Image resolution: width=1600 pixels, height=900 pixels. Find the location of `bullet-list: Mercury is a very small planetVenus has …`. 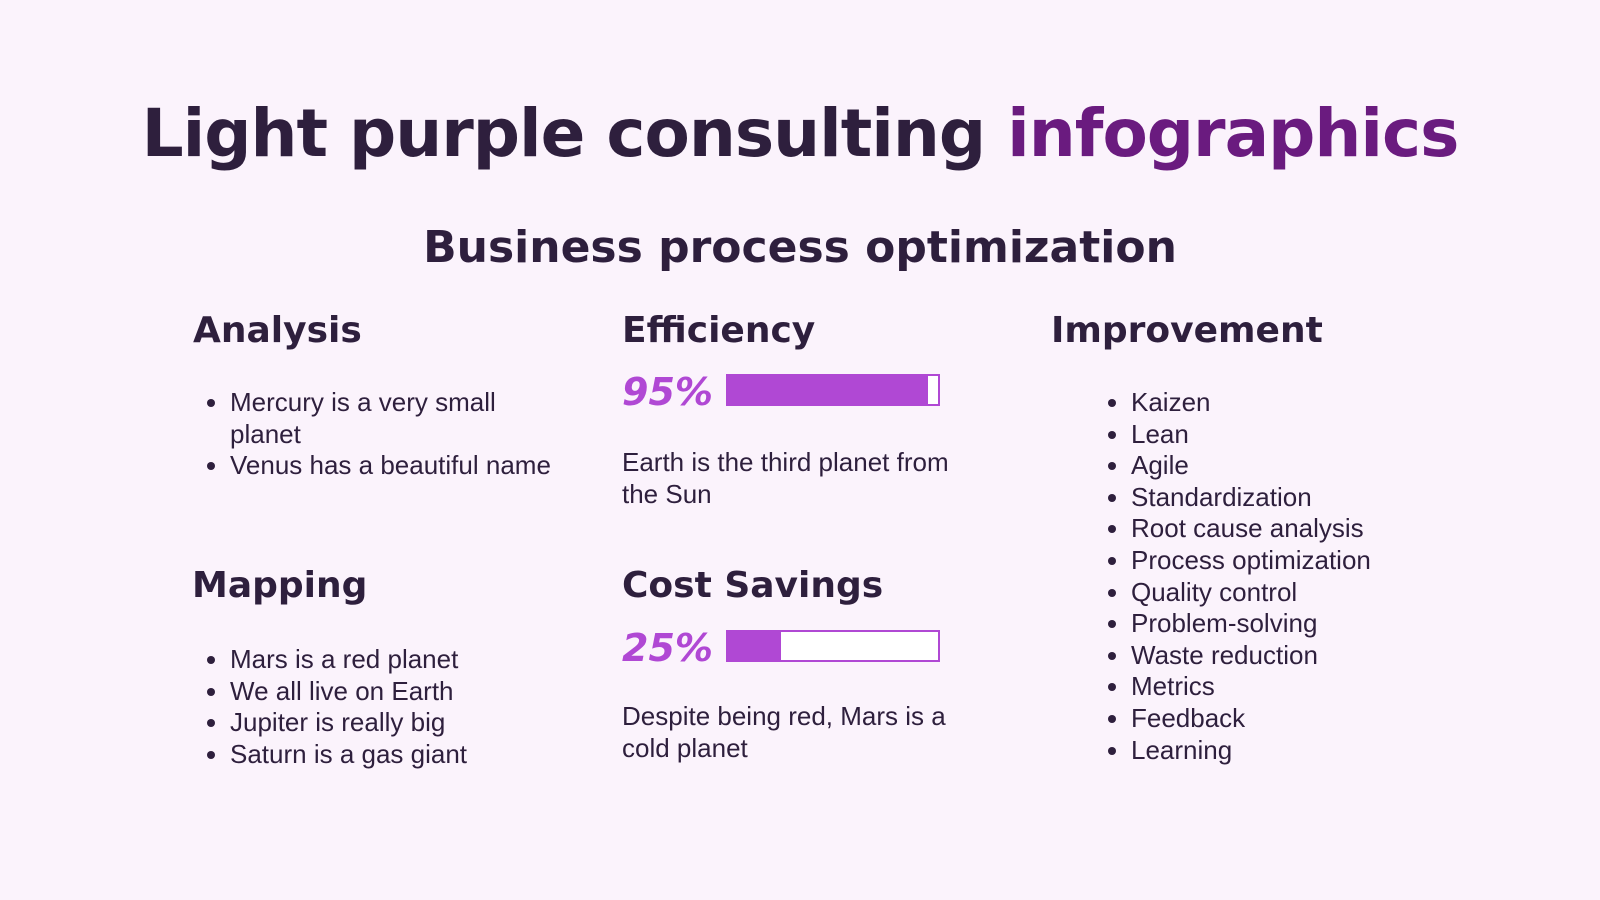

bullet-list: Mercury is a very small planetVenus has … is located at coordinates (360, 434).